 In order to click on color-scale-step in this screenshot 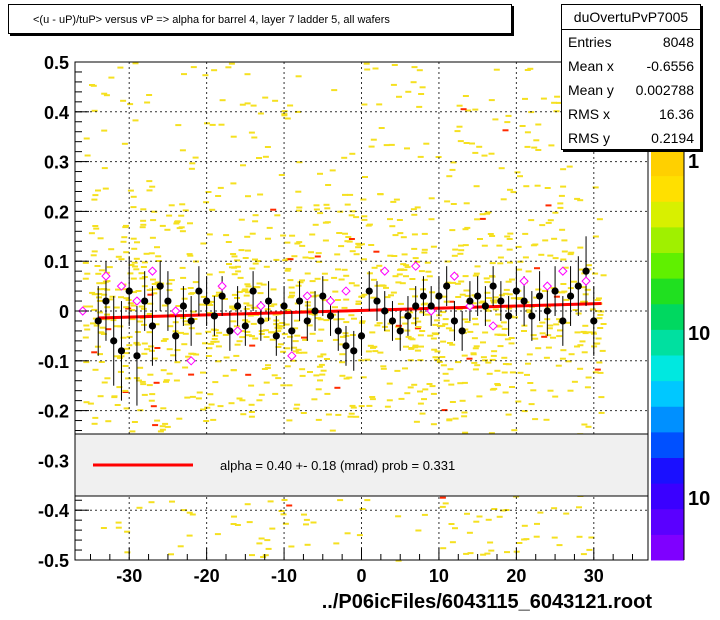, I will do `click(667, 163)`.